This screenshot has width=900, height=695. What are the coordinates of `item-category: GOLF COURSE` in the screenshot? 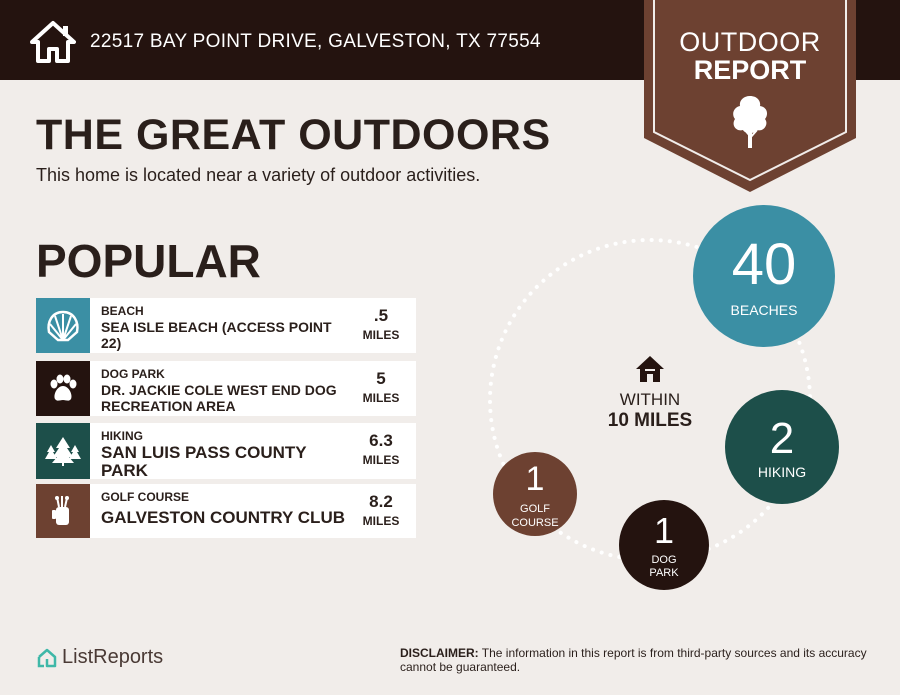 It's located at (145, 497).